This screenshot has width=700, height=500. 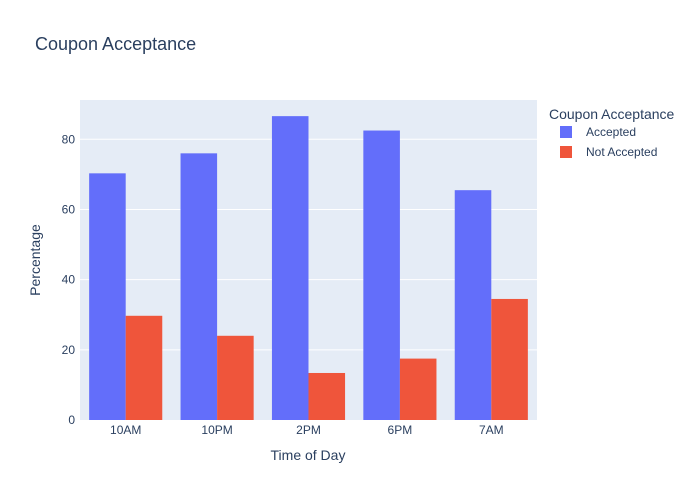 I want to click on bar-accepted-7am, so click(x=473, y=305).